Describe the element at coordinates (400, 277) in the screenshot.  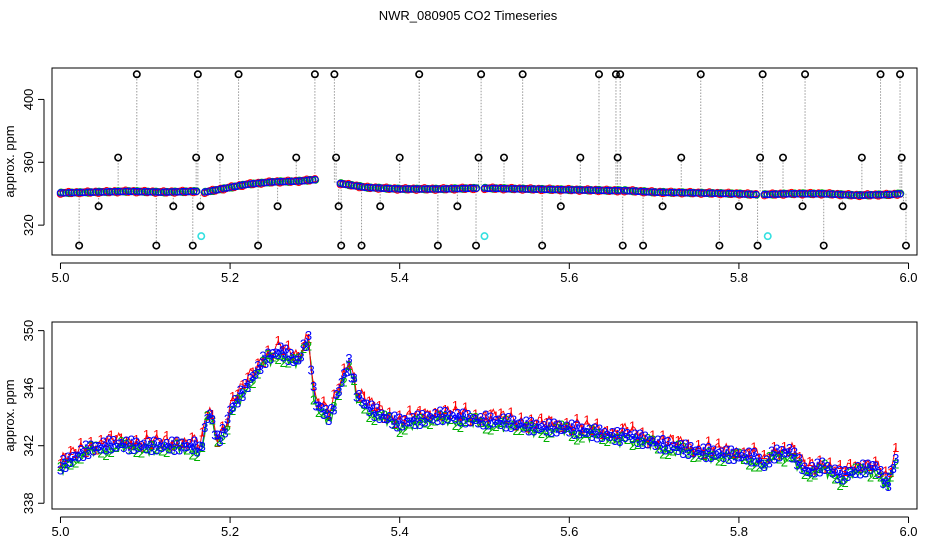
I see `top-x-tick-label: 5.4` at that location.